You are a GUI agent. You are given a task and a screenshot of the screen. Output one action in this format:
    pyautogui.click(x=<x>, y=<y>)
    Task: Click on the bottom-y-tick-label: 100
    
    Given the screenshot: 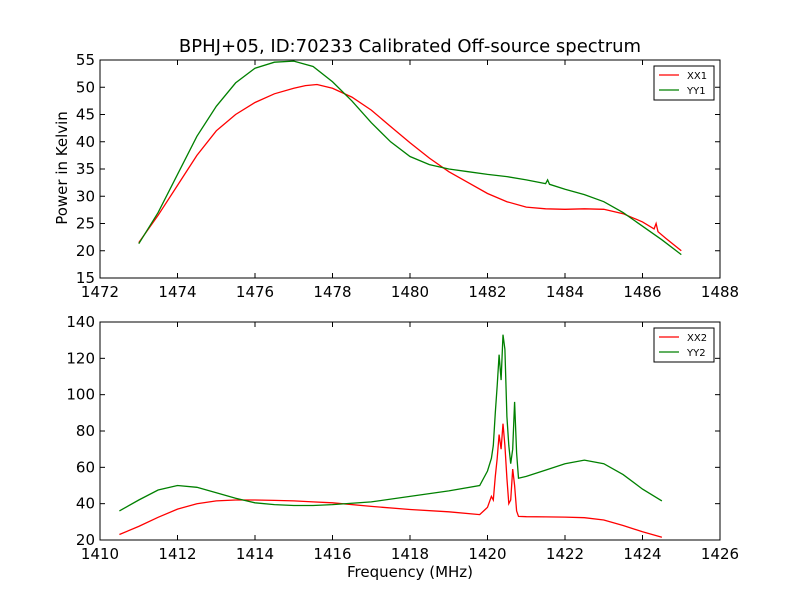 What is the action you would take?
    pyautogui.click(x=80, y=395)
    